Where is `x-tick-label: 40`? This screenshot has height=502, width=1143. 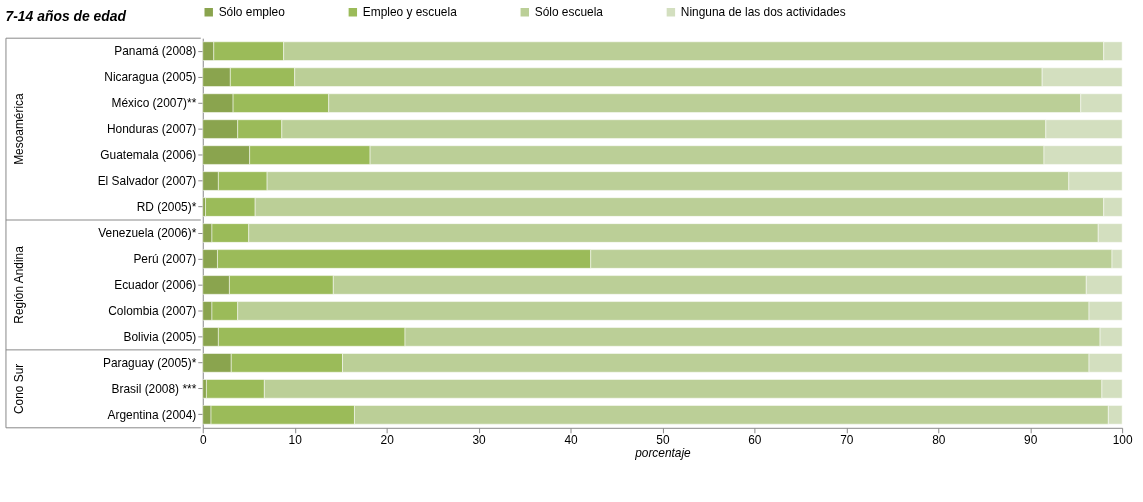 x-tick-label: 40 is located at coordinates (571, 440).